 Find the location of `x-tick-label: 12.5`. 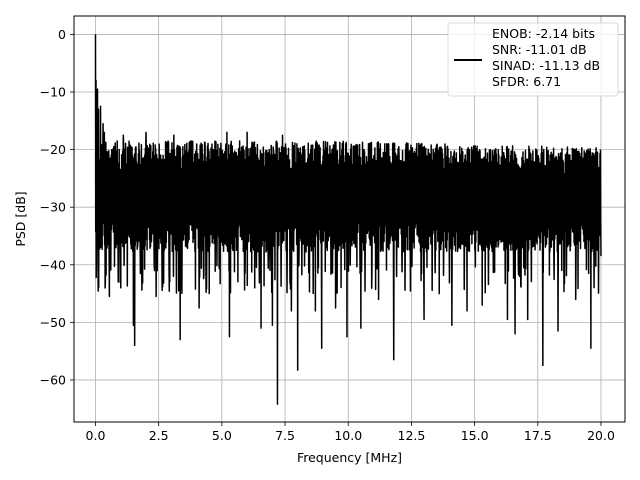

x-tick-label: 12.5 is located at coordinates (412, 435).